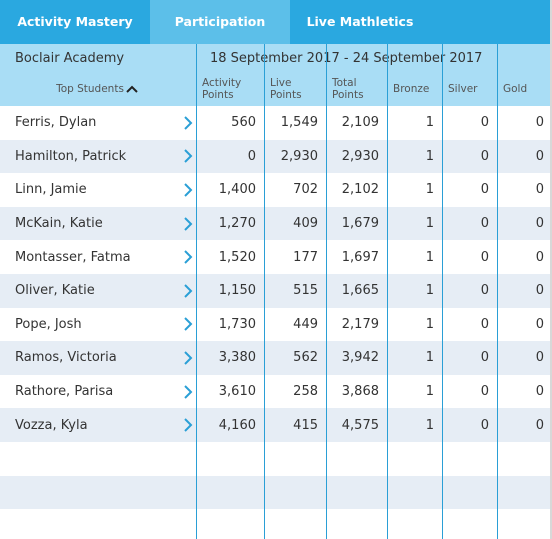 This screenshot has width=552, height=539. What do you see at coordinates (237, 291) in the screenshot?
I see `table-cell: 1,150` at bounding box center [237, 291].